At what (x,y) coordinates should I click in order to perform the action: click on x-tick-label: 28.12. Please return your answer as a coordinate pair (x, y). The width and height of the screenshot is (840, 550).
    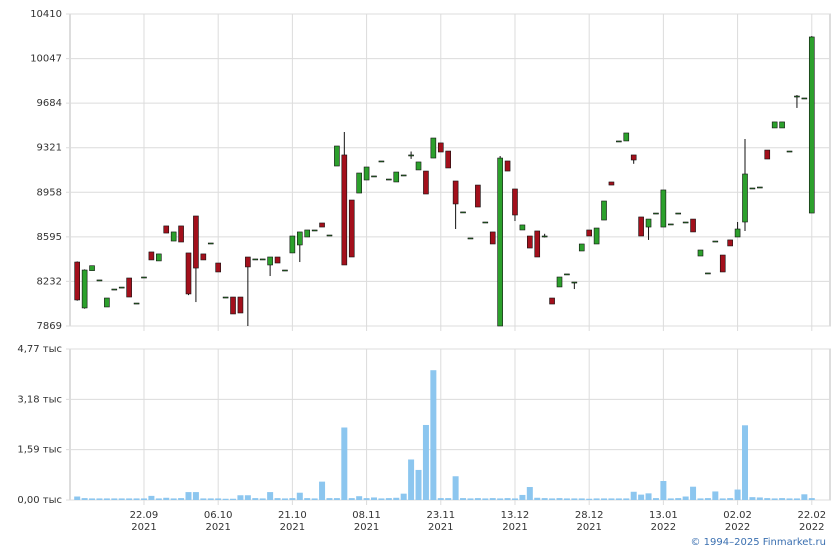
    Looking at the image, I should click on (589, 515).